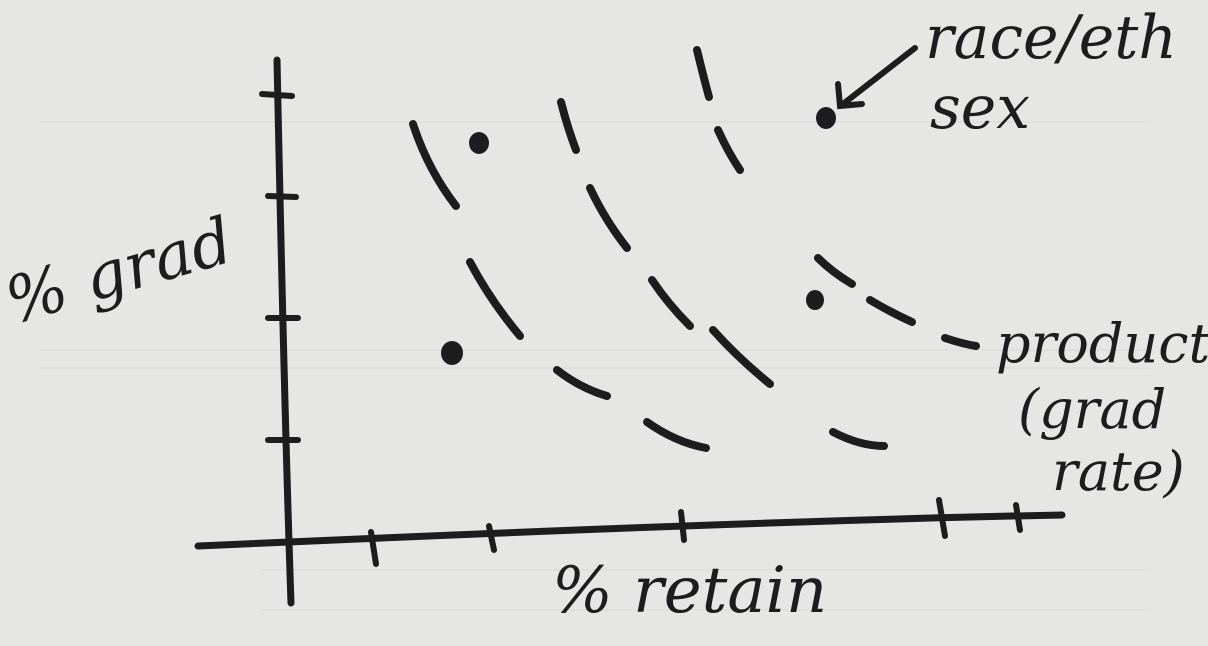 The image size is (1208, 646). I want to click on points-annotation-label: race/eth sex, so click(1060, 73).